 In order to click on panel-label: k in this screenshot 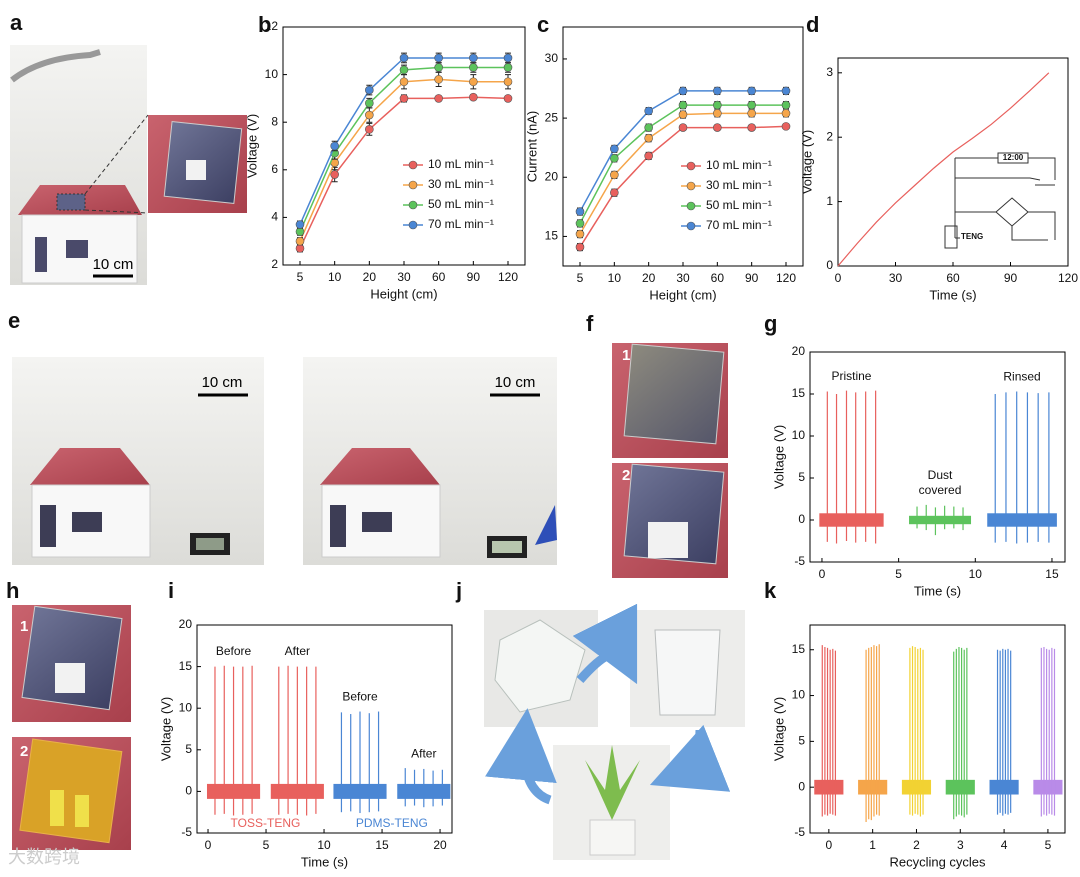, I will do `click(770, 590)`.